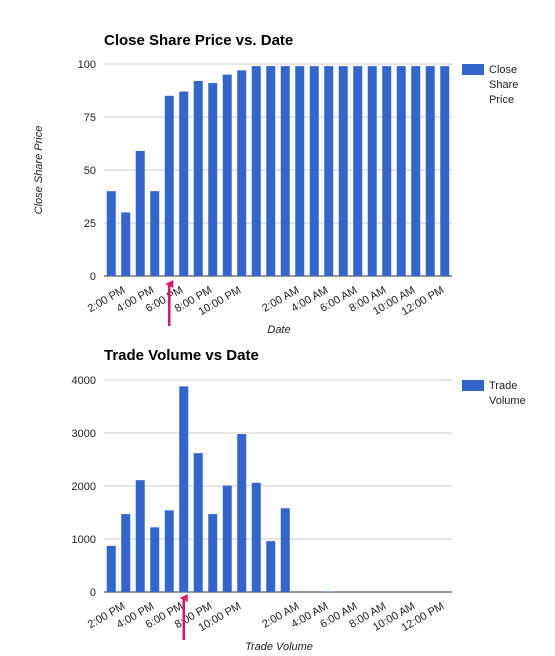  Describe the element at coordinates (90, 171) in the screenshot. I see `y-tick-label: 50` at that location.